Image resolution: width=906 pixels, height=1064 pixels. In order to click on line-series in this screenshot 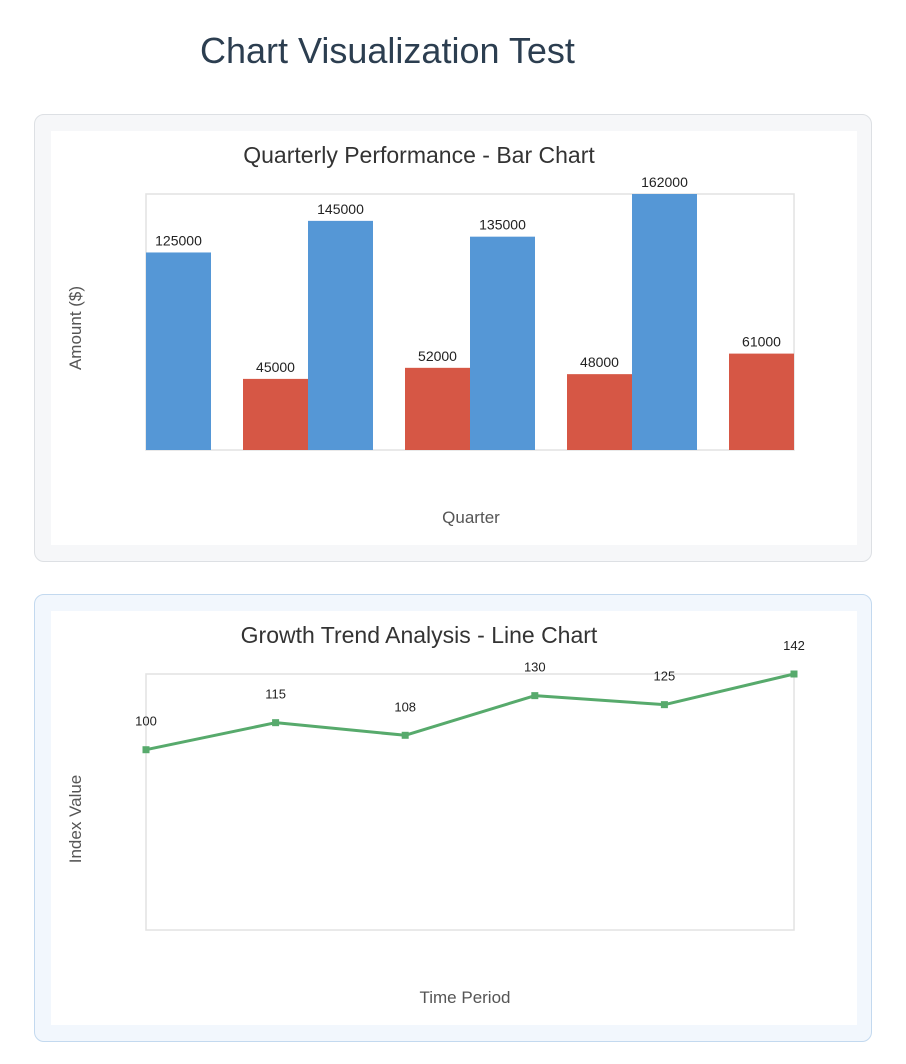, I will do `click(470, 712)`.